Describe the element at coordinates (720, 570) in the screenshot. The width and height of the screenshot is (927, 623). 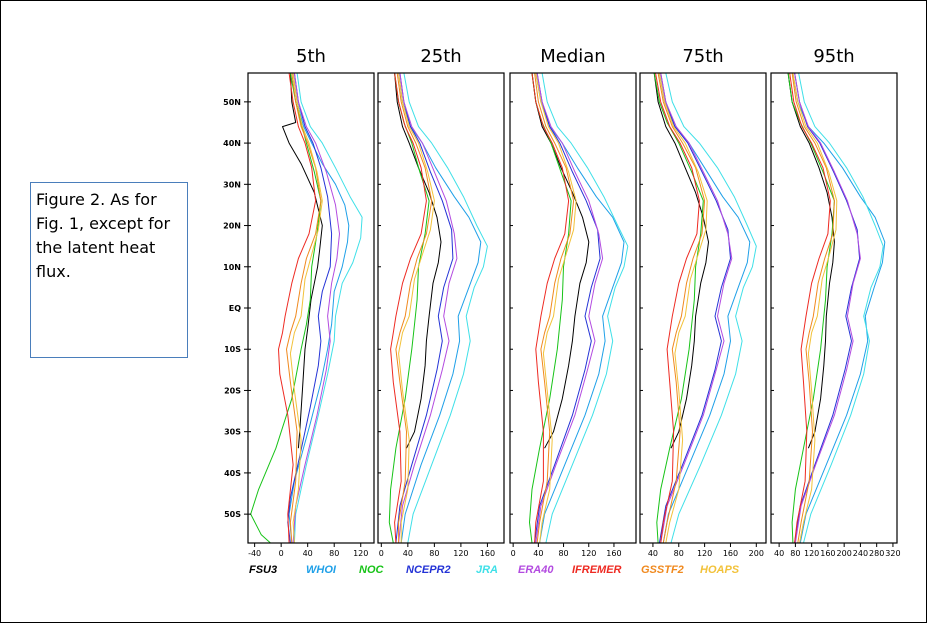
I see `legend-item-hoaps: HOAPS` at that location.